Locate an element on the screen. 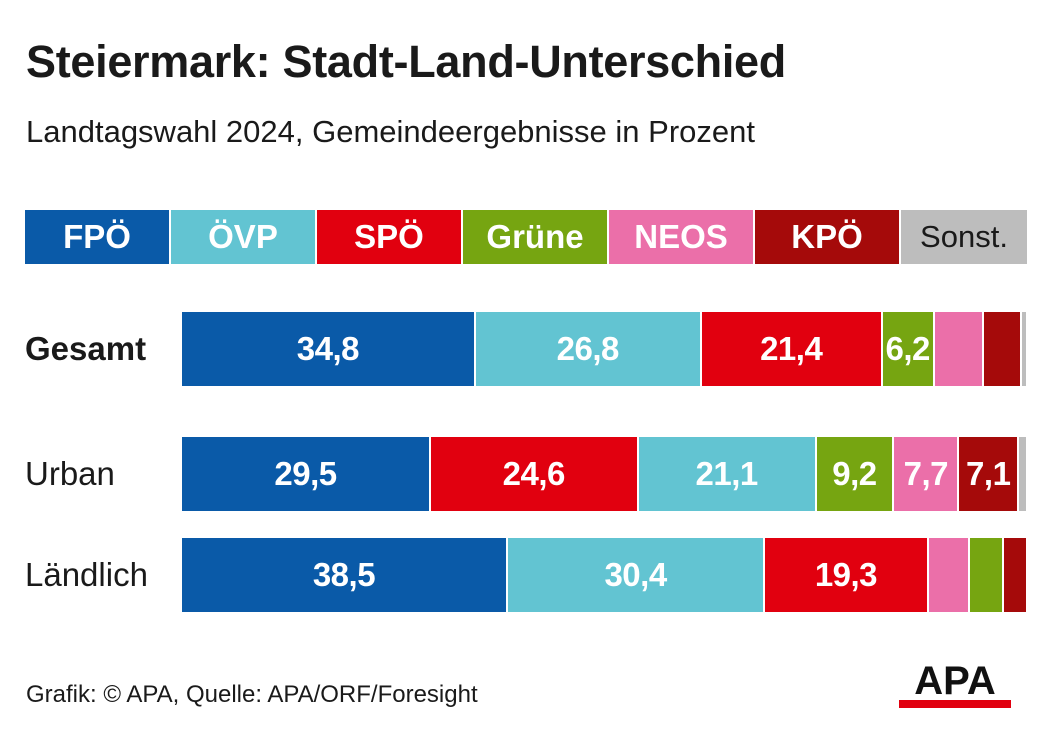 The image size is (1039, 732). data-label: 34,8 is located at coordinates (328, 348).